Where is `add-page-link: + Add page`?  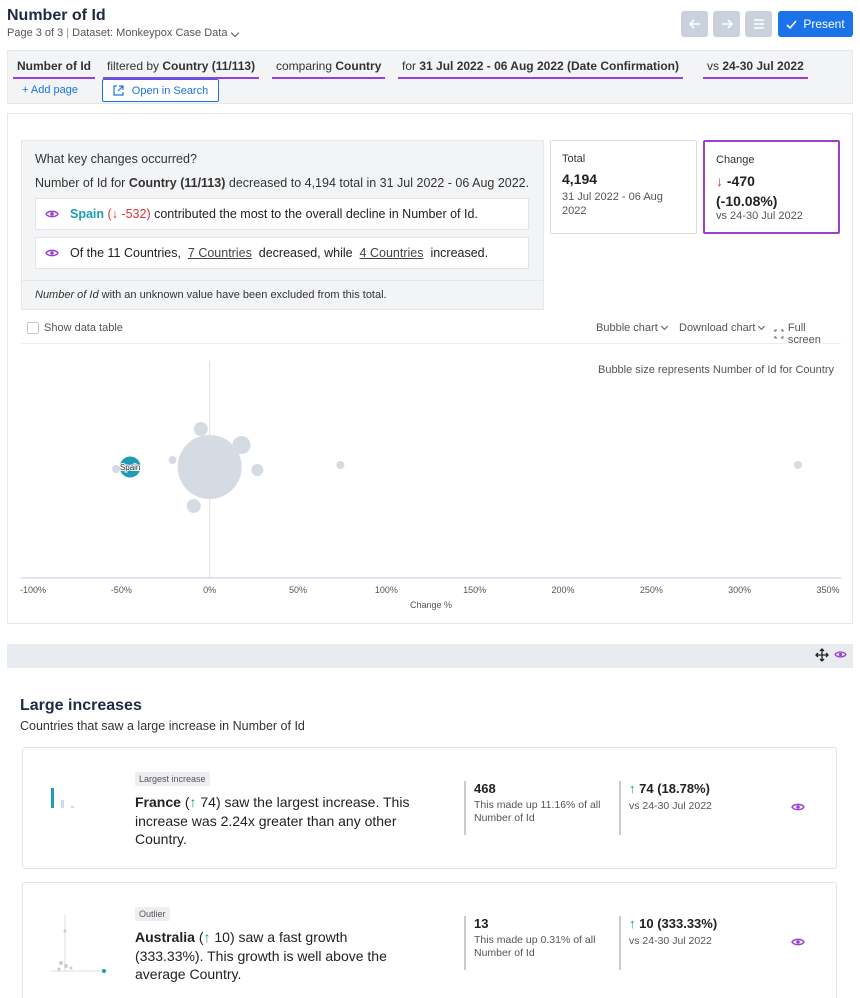 add-page-link: + Add page is located at coordinates (50, 90).